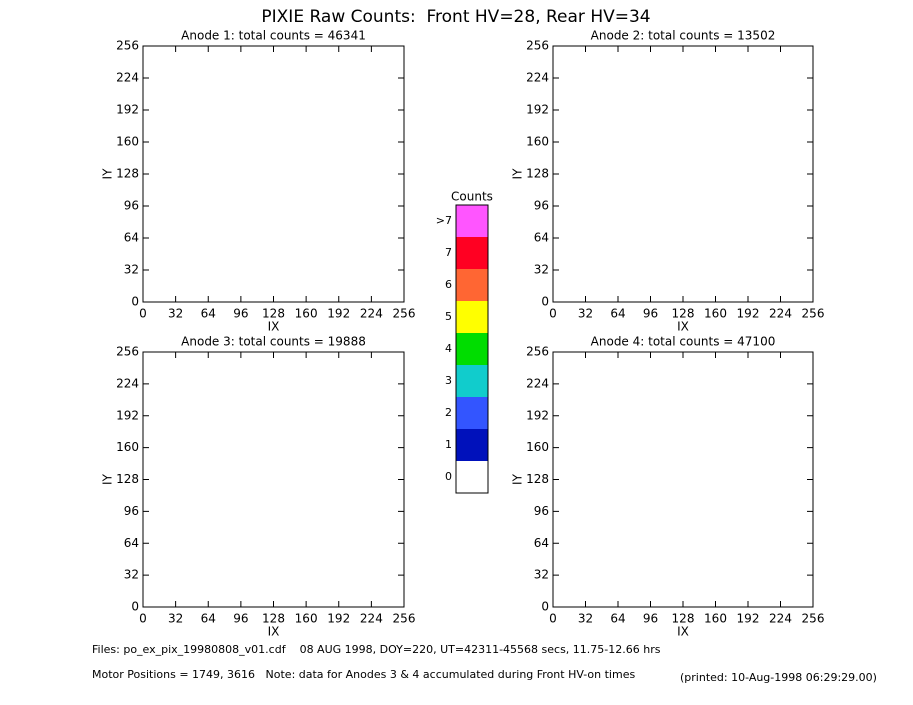  What do you see at coordinates (448, 412) in the screenshot?
I see `colorbar-label: 2` at bounding box center [448, 412].